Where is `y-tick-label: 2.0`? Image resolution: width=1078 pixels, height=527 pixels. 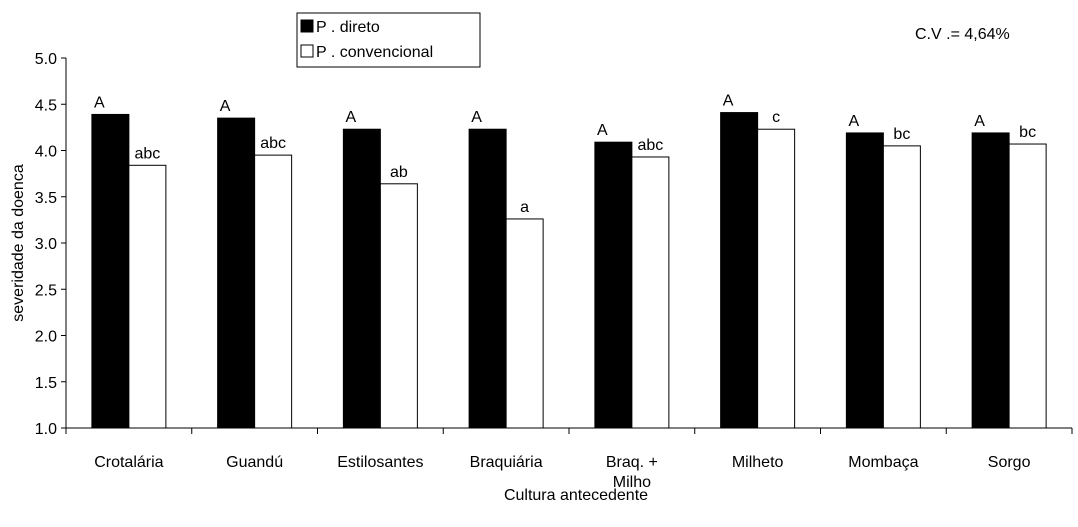 y-tick-label: 2.0 is located at coordinates (46, 337).